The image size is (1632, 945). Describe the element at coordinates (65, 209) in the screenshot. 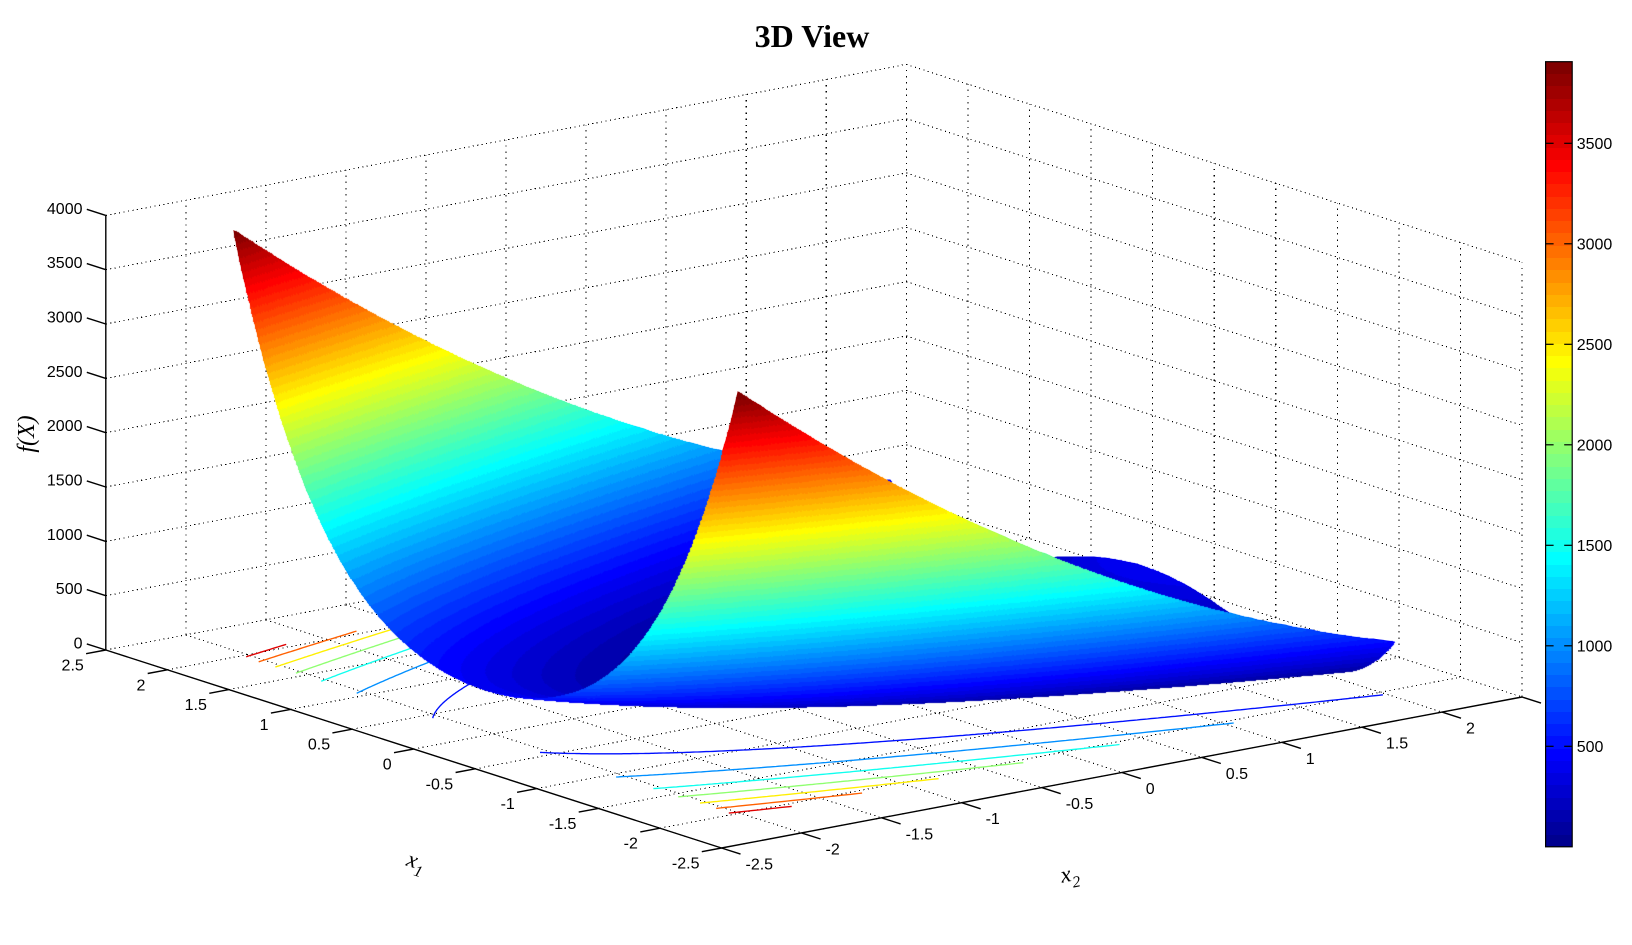

I see `svg-text: 4000` at that location.